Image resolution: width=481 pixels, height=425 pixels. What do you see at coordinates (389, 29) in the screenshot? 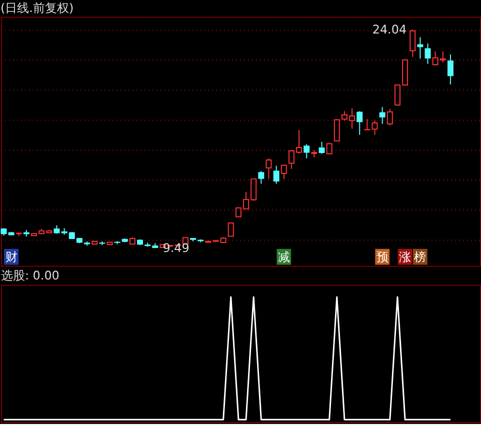
I see `annotation: 24.04` at bounding box center [389, 29].